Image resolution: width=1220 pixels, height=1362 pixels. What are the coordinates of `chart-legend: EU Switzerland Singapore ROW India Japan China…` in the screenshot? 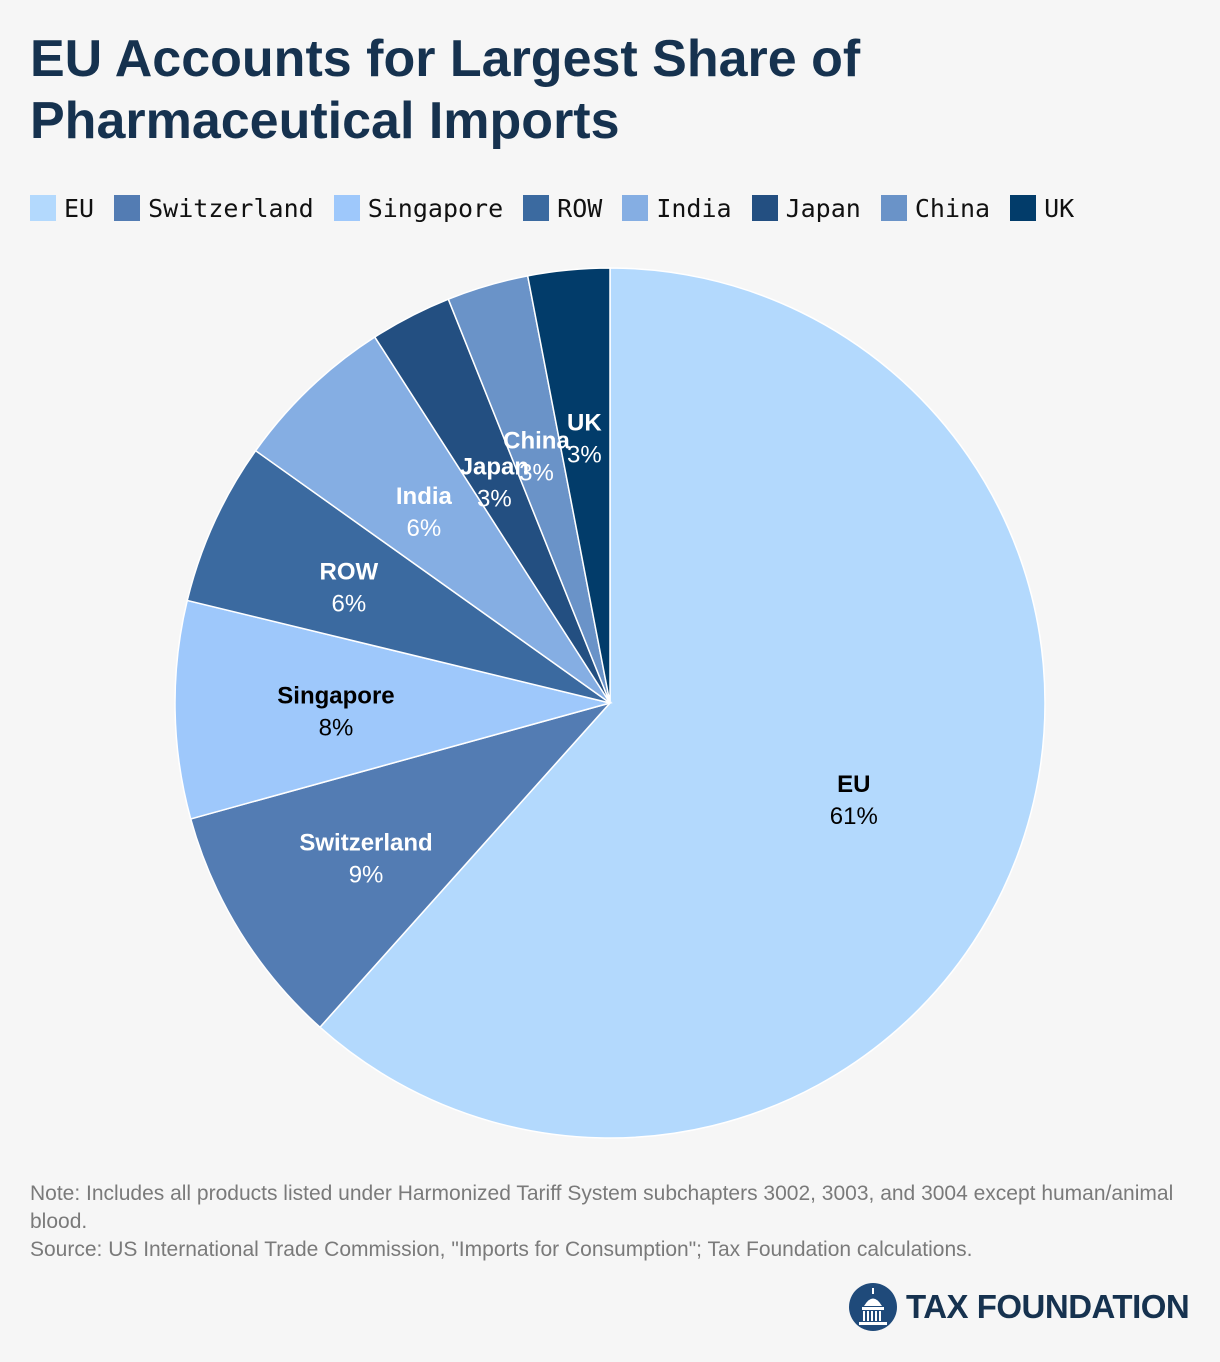 It's located at (562, 208).